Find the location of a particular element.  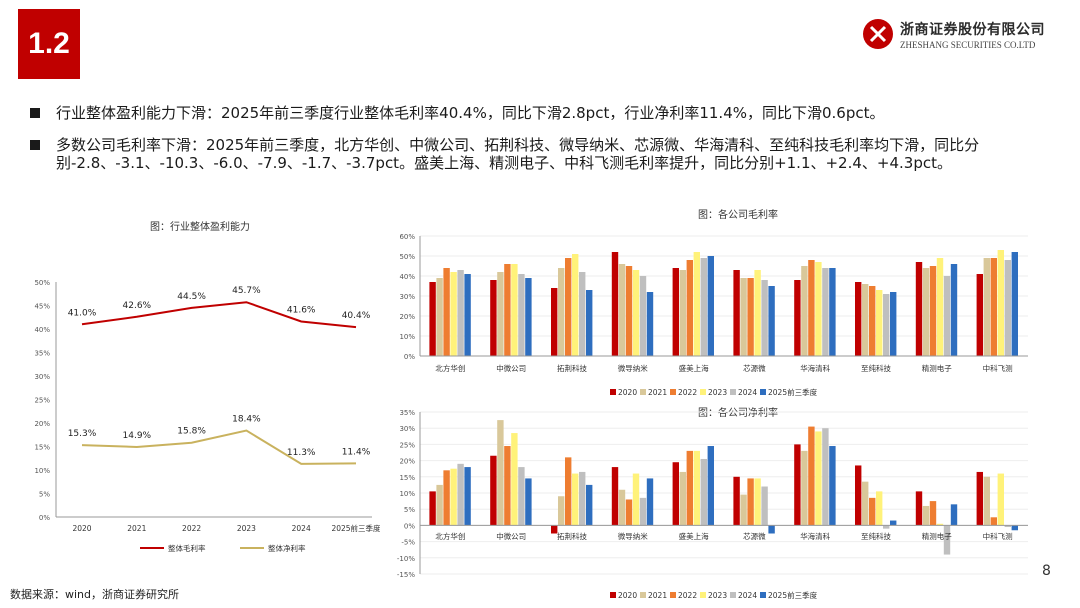

data-label: 40.4% is located at coordinates (356, 316).